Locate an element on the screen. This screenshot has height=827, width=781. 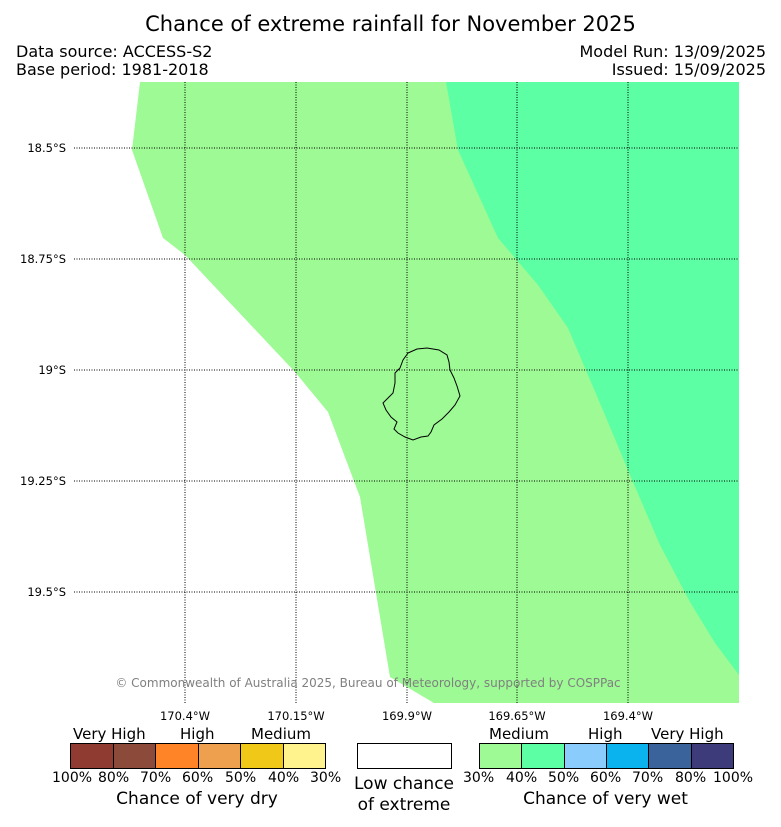
wet-color-bar is located at coordinates (606, 756).